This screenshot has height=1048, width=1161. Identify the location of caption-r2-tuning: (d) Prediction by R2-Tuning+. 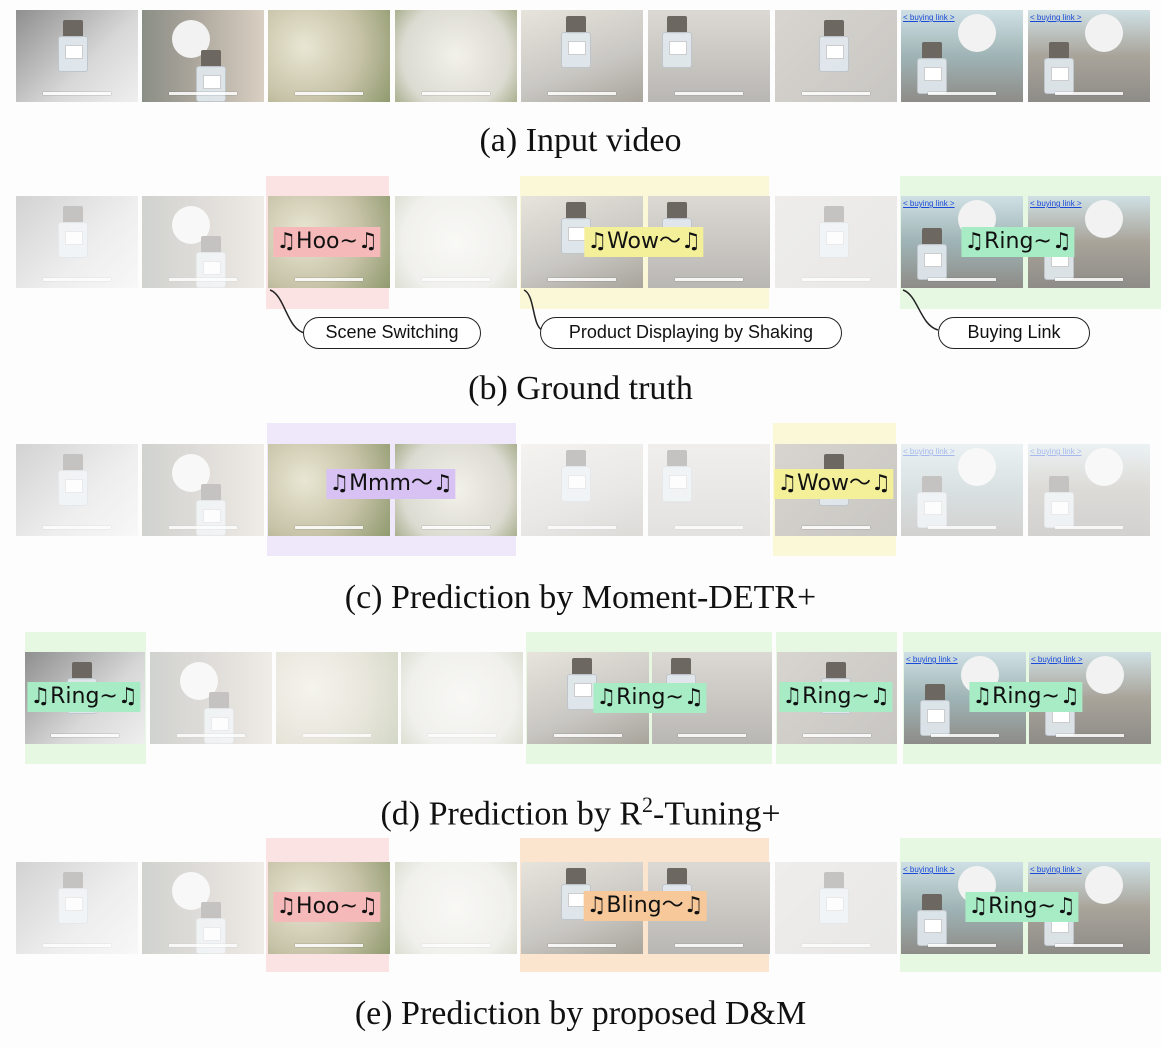
(580, 812).